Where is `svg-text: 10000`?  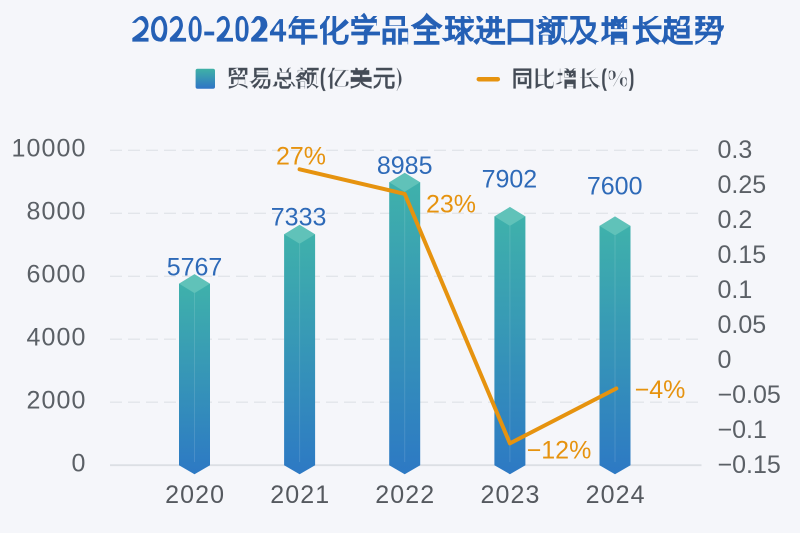 svg-text: 10000 is located at coordinates (48, 149).